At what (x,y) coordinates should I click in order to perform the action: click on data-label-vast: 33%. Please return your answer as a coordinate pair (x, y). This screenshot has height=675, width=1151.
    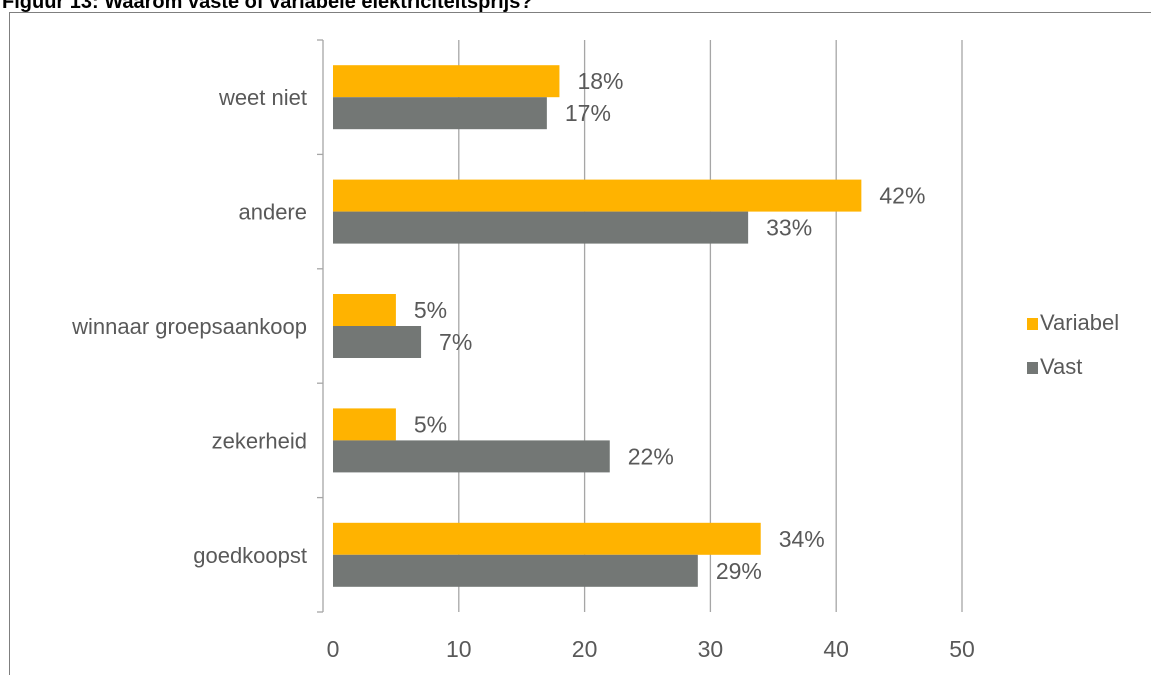
    Looking at the image, I should click on (789, 228).